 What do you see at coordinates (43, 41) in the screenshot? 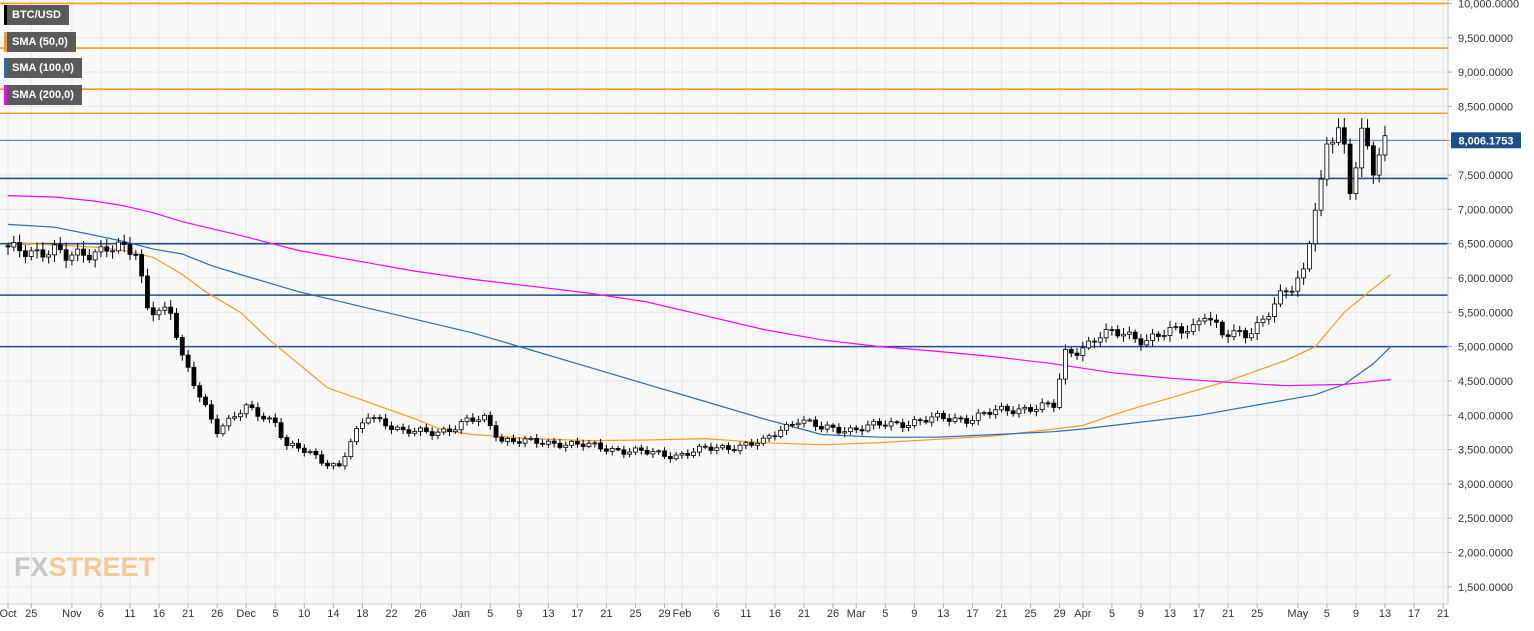
I see `legend-item-sma-50: SMA (50,0)` at bounding box center [43, 41].